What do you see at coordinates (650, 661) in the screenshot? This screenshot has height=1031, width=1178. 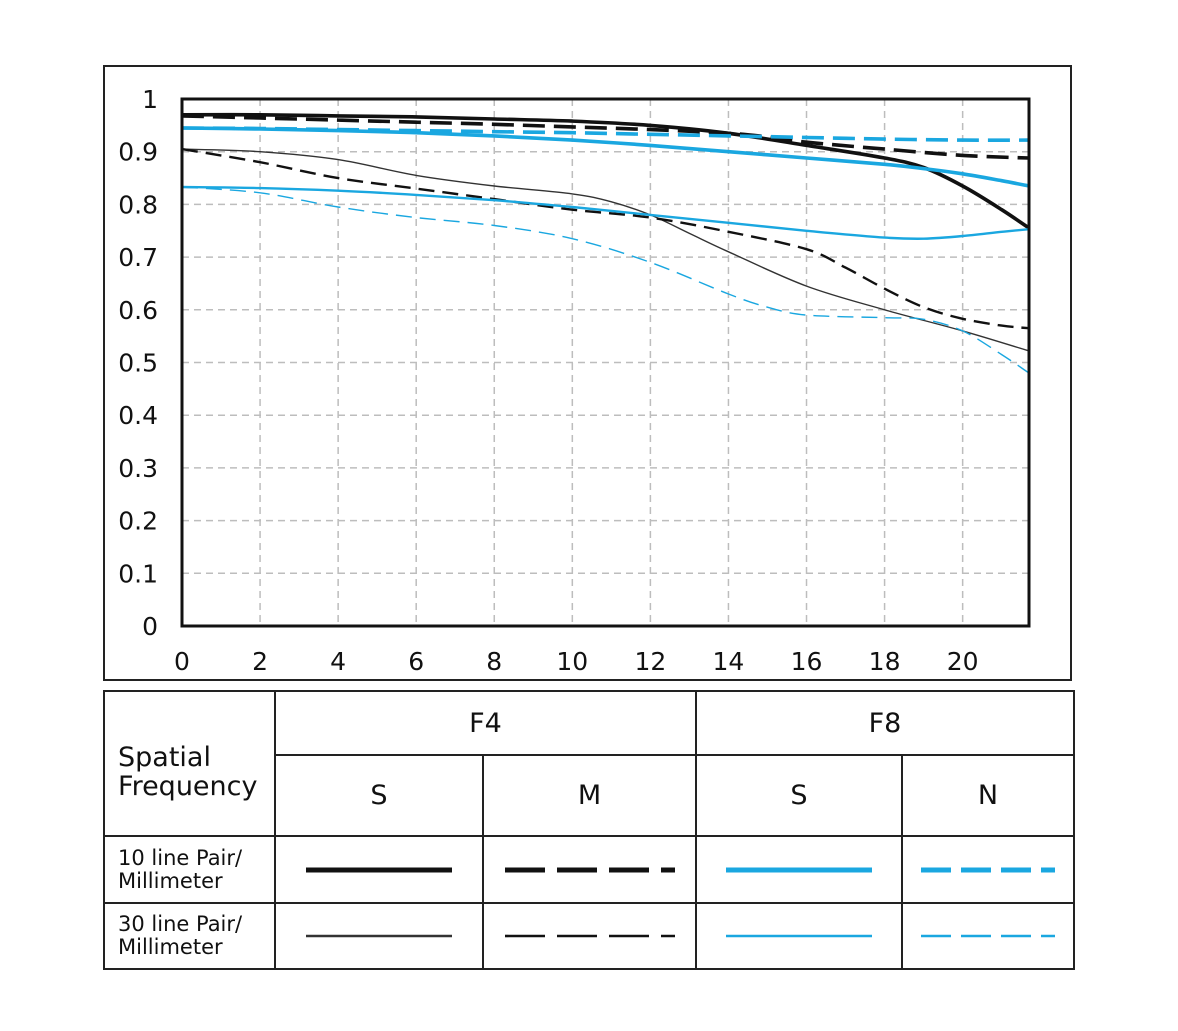 I see `x-tick-label: 12` at bounding box center [650, 661].